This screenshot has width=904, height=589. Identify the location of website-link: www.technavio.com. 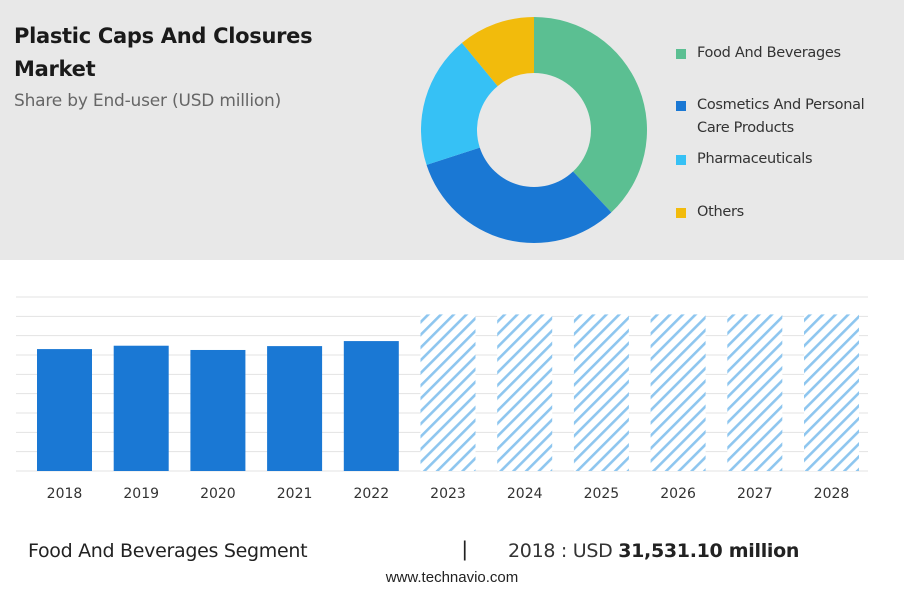
(452, 577).